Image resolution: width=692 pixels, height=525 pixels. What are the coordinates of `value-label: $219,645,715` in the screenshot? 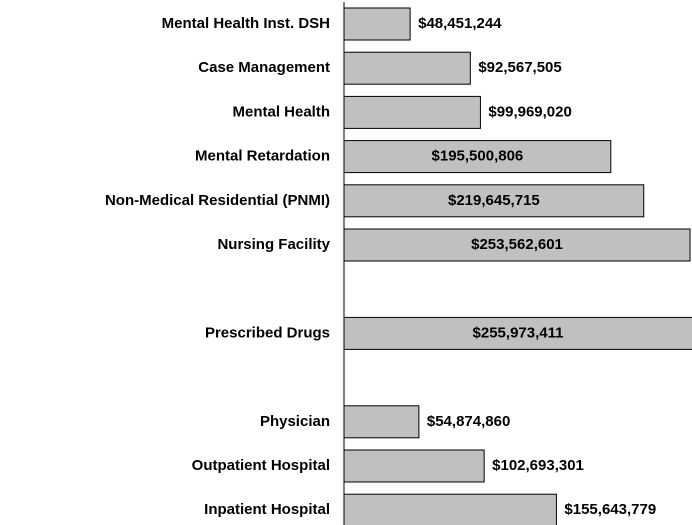 It's located at (494, 200).